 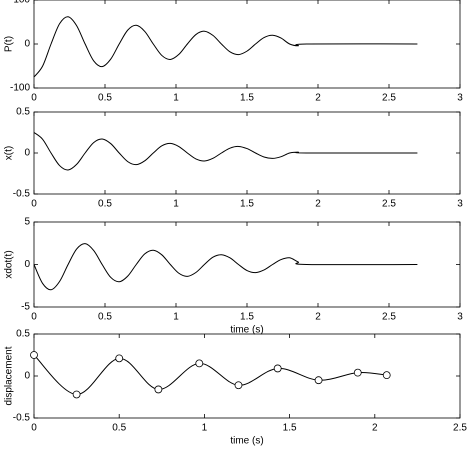 What do you see at coordinates (9, 264) in the screenshot?
I see `y-axis-label: xdot(t)` at bounding box center [9, 264].